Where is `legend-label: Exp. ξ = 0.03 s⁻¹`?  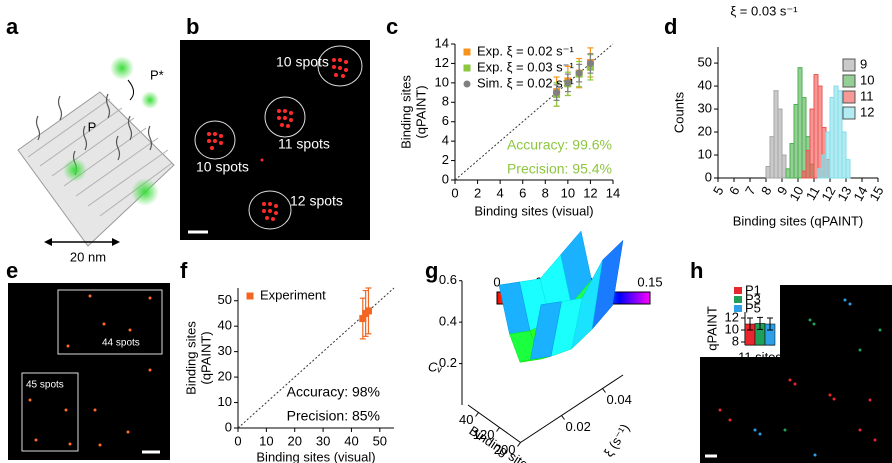 legend-label: Exp. ξ = 0.03 s⁻¹ is located at coordinates (526, 66).